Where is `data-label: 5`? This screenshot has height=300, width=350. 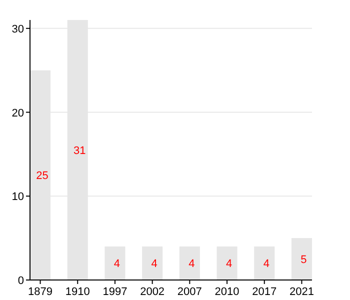 data-label: 5 is located at coordinates (303, 260).